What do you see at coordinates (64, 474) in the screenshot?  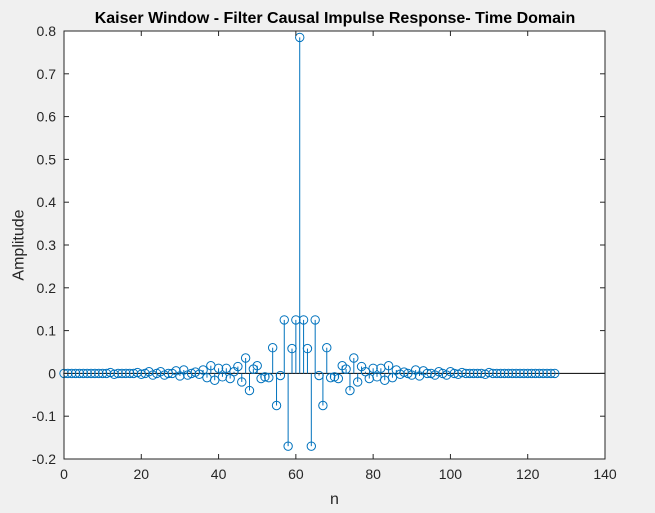 I see `x-tick-label: 0` at bounding box center [64, 474].